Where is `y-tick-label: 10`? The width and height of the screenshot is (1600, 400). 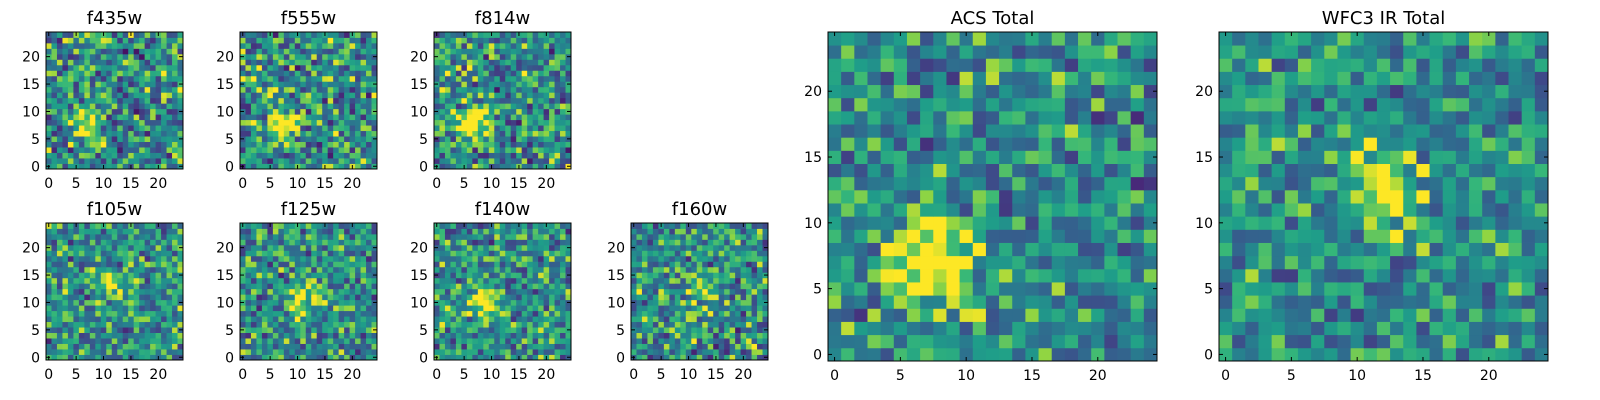 y-tick-label: 10 is located at coordinates (31, 112).